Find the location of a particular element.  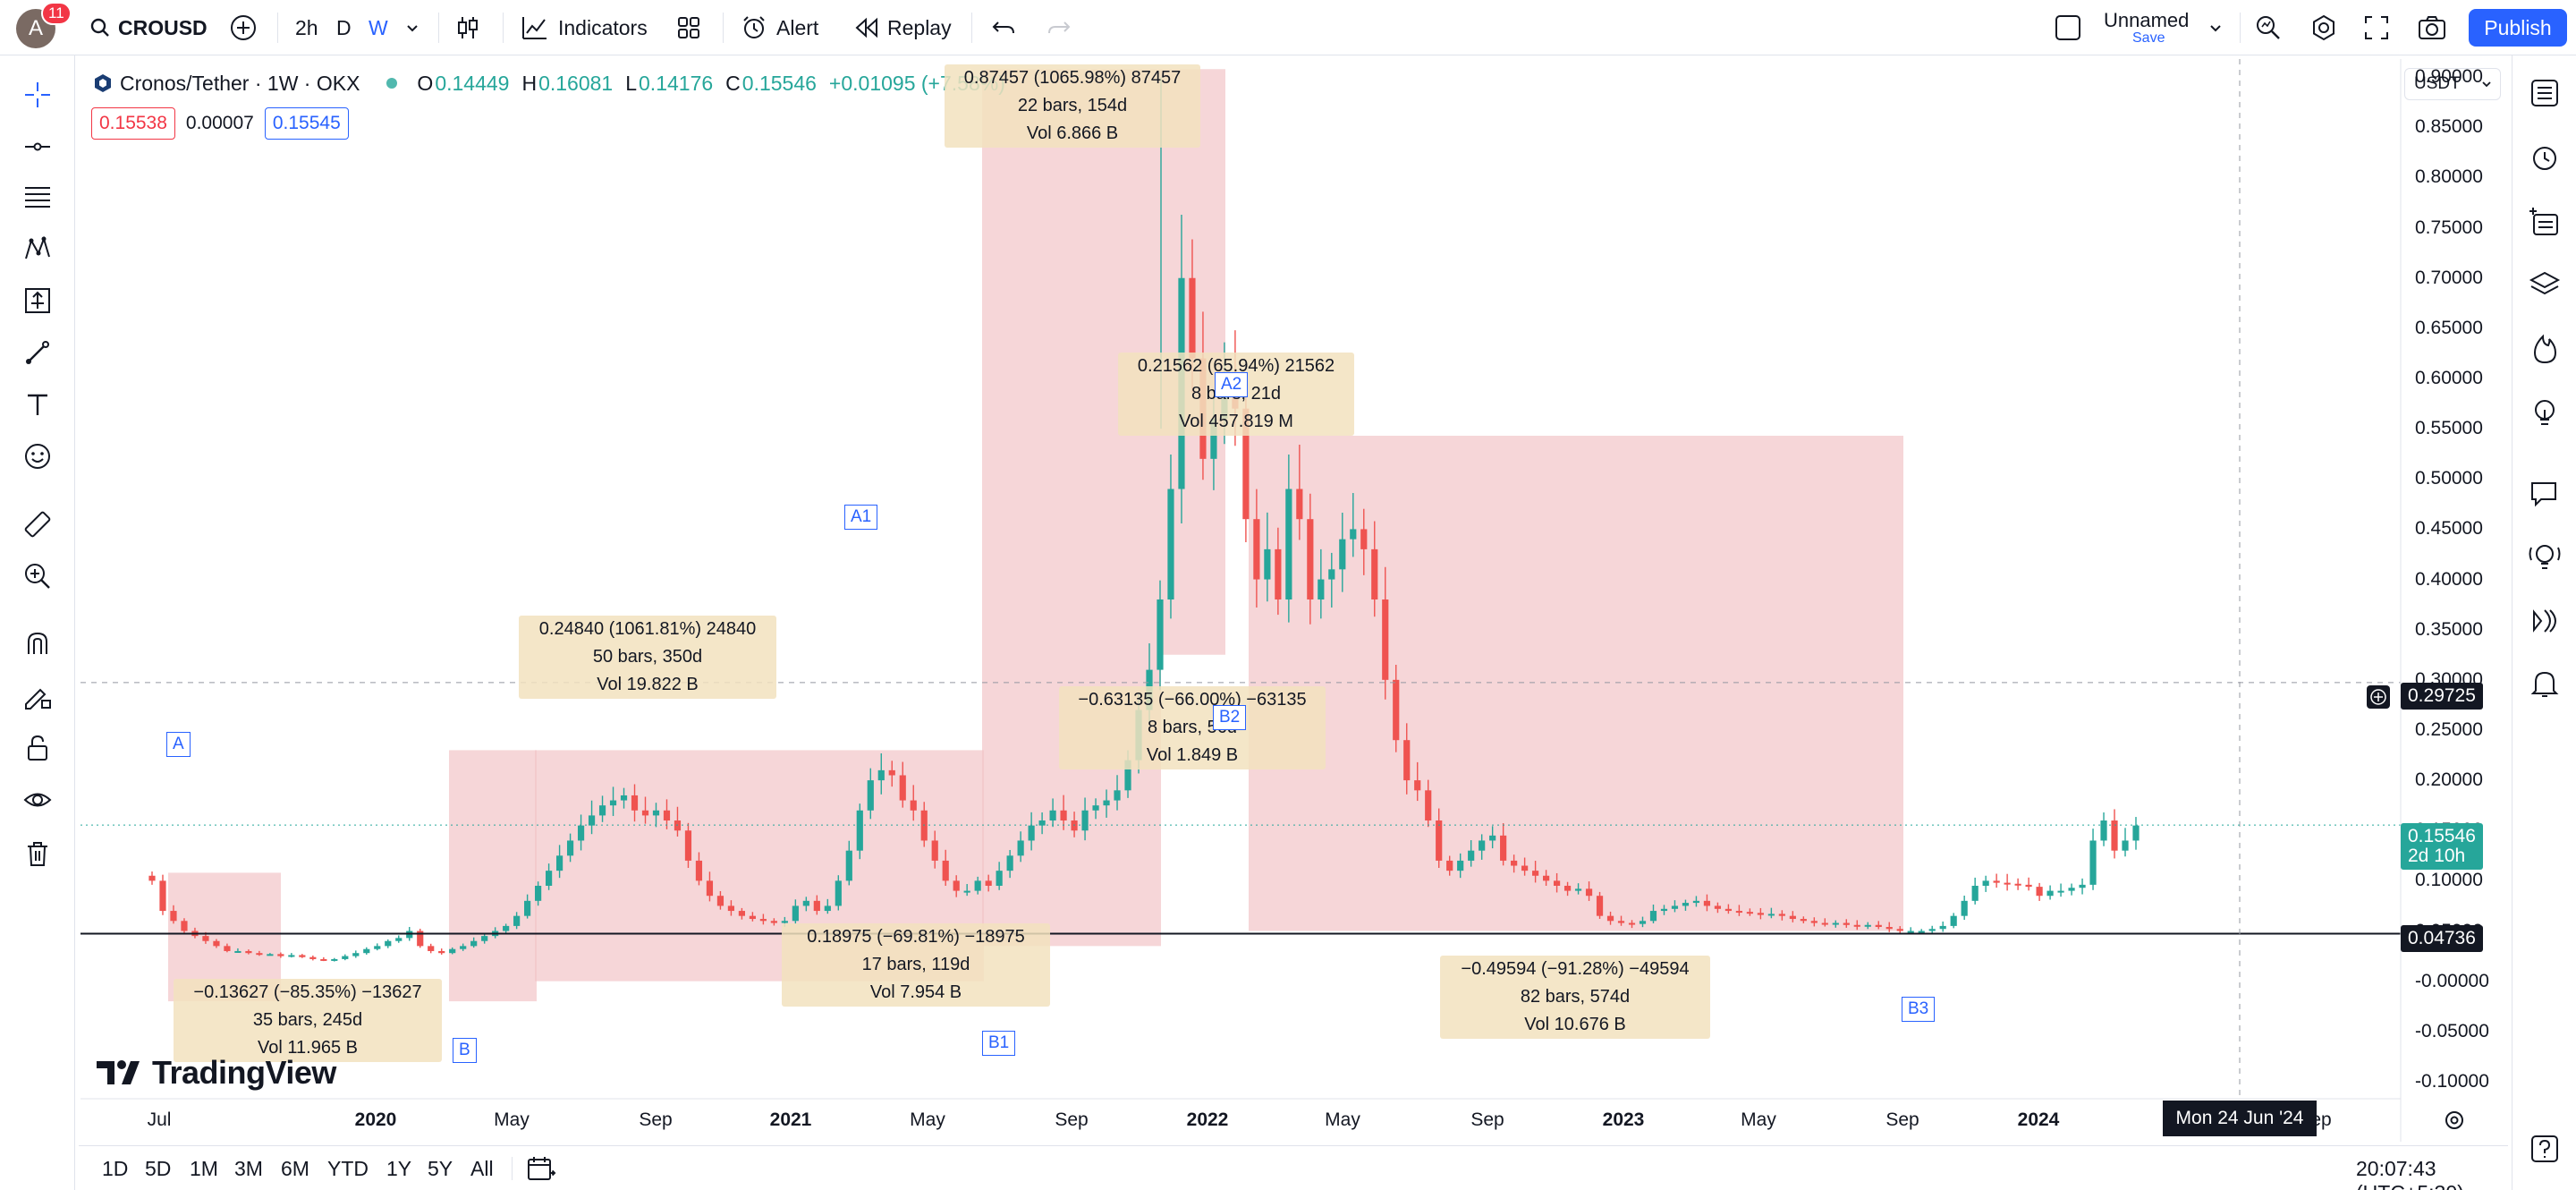

point-label-a: A is located at coordinates (178, 744).